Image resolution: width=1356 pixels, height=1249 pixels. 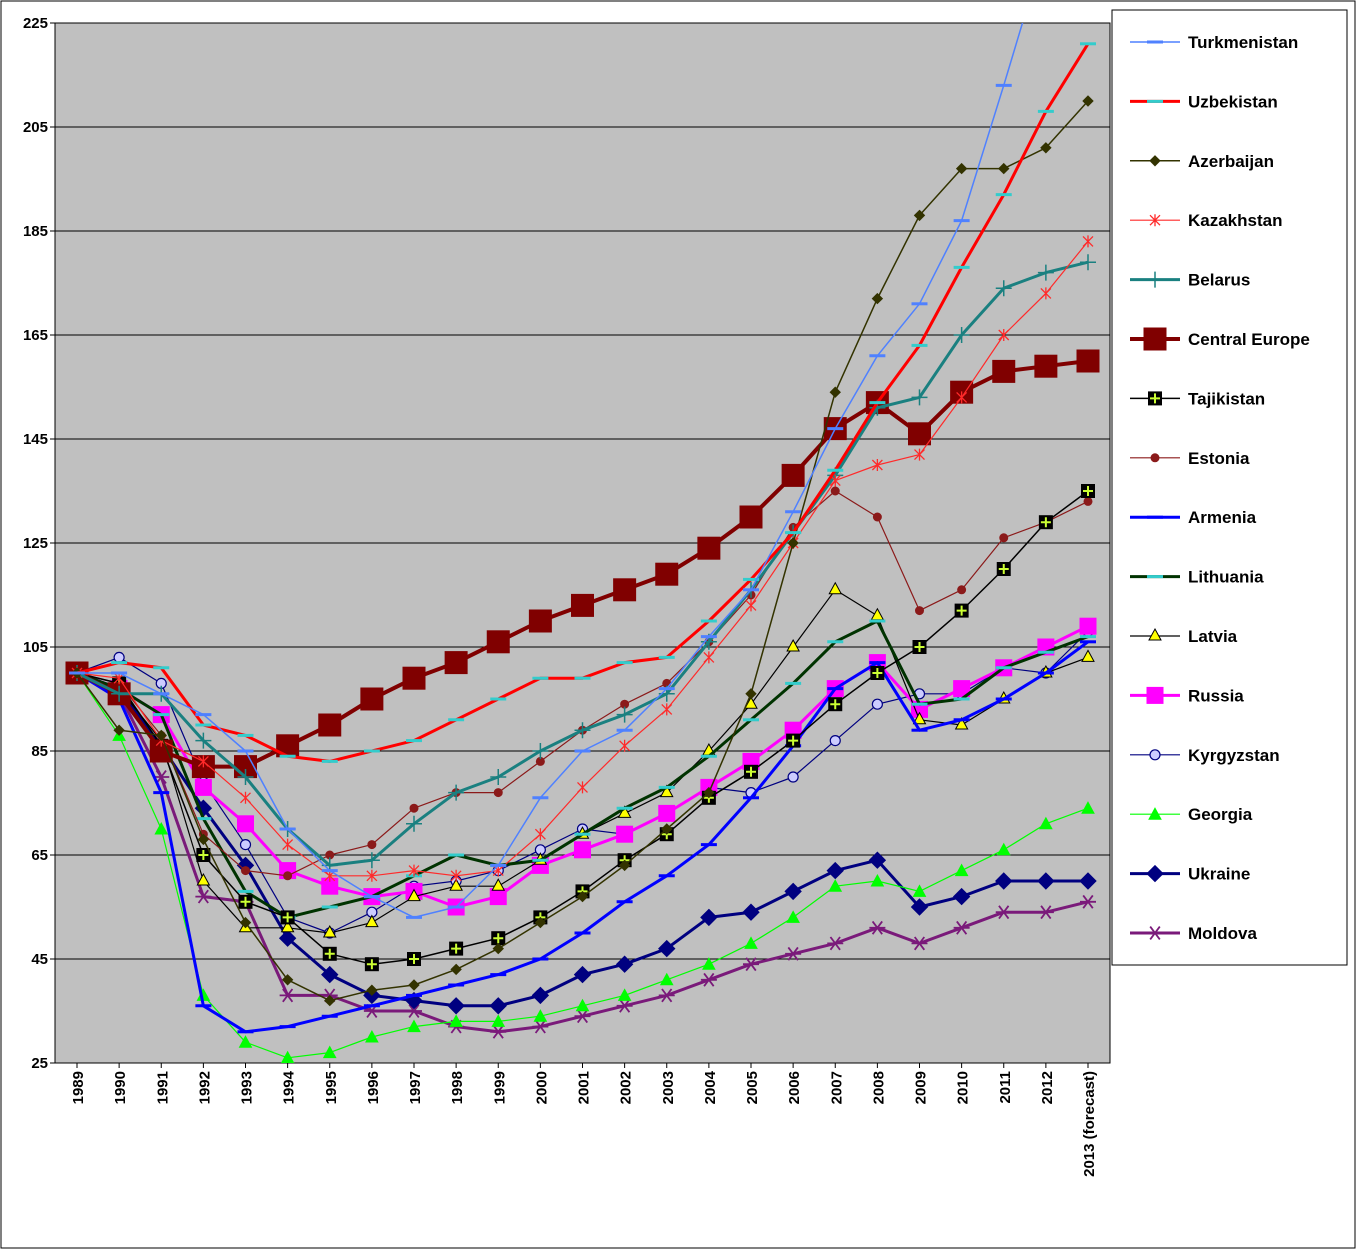 I want to click on legend-label: Latvia, so click(x=1213, y=636).